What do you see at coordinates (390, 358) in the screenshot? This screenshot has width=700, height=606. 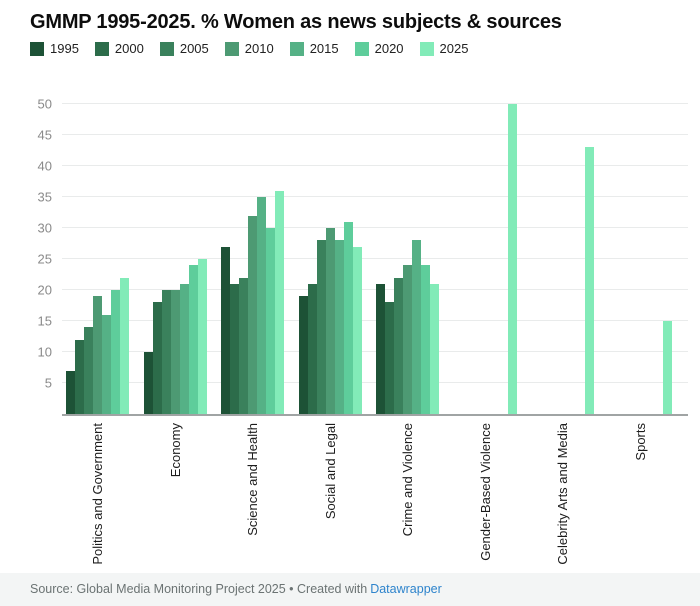 I see `bar-crime-and-violence-2000` at bounding box center [390, 358].